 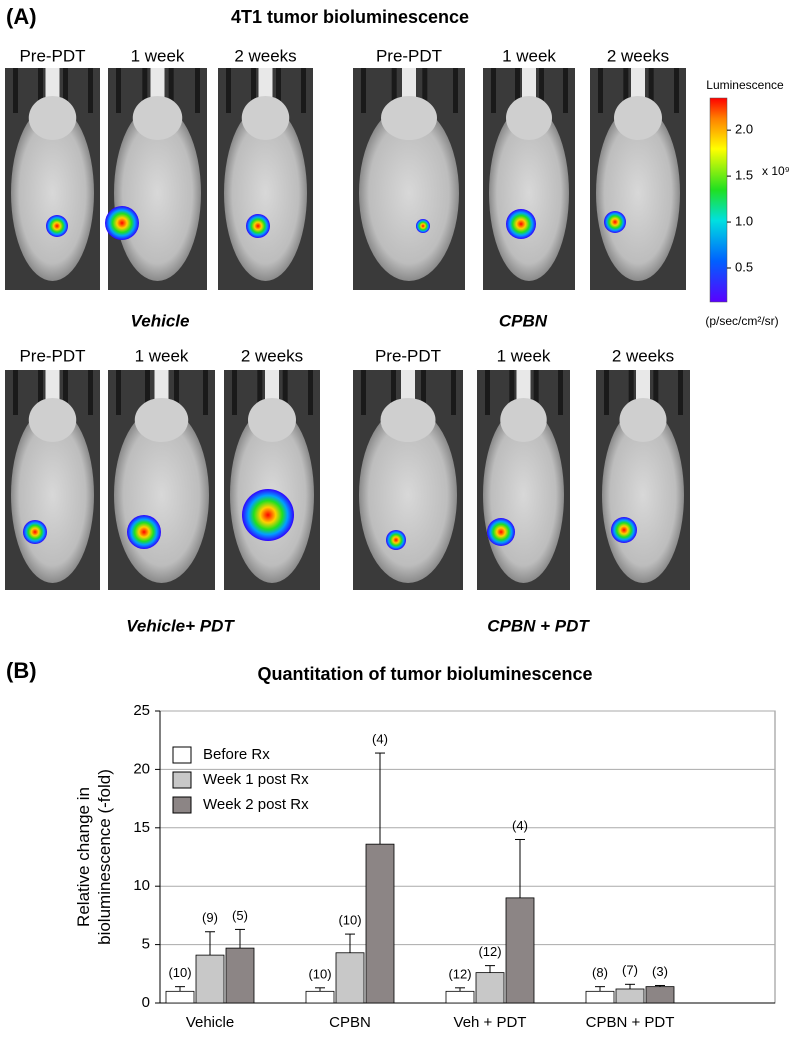 What do you see at coordinates (240, 915) in the screenshot?
I see `n-label: (5)` at bounding box center [240, 915].